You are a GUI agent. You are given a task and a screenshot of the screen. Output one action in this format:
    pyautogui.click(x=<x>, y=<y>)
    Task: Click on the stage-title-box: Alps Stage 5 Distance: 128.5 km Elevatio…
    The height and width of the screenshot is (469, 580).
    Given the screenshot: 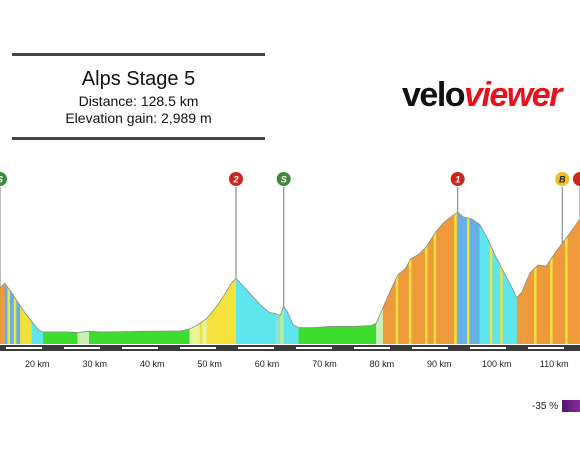 What is the action you would take?
    pyautogui.click(x=138, y=96)
    